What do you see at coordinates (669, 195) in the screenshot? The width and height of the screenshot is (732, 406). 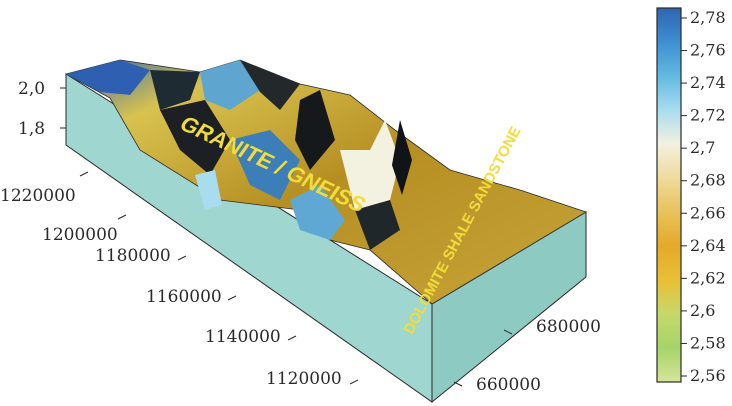 I see `colorbar-ramp` at bounding box center [669, 195].